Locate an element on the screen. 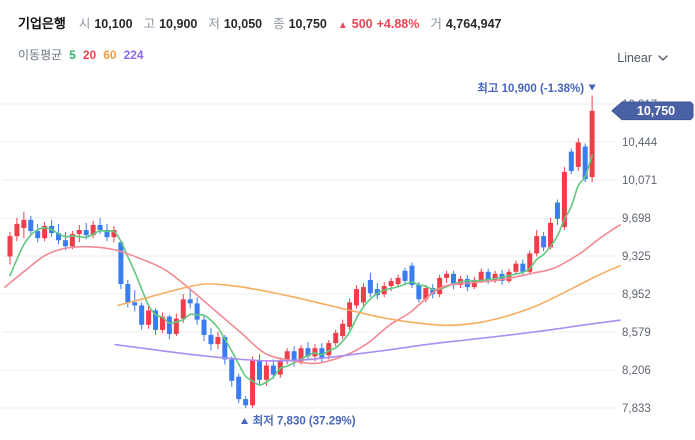 This screenshot has height=440, width=695. ma224-line is located at coordinates (367, 340).